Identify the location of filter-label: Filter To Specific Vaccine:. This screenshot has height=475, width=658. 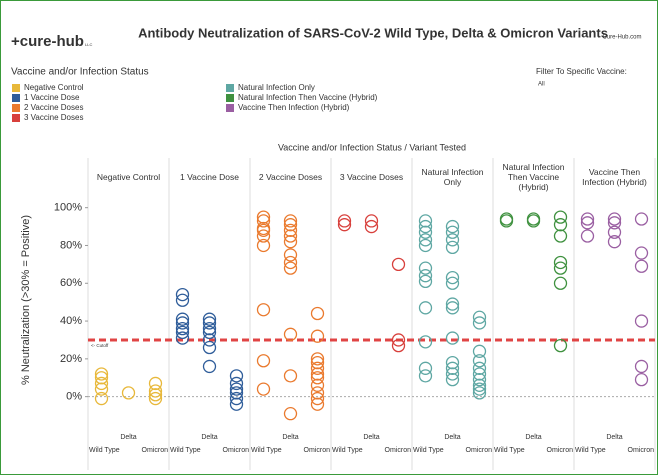
(581, 71).